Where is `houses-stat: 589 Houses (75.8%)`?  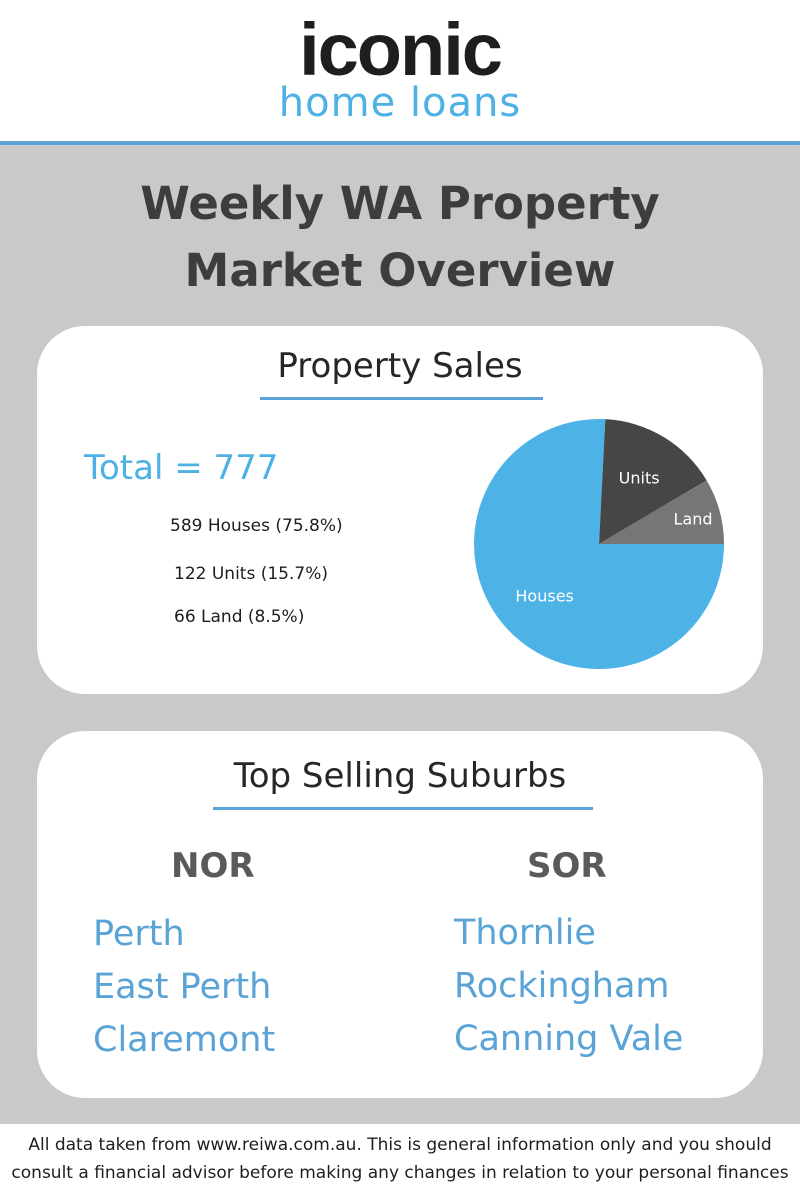
houses-stat: 589 Houses (75.8%) is located at coordinates (256, 526).